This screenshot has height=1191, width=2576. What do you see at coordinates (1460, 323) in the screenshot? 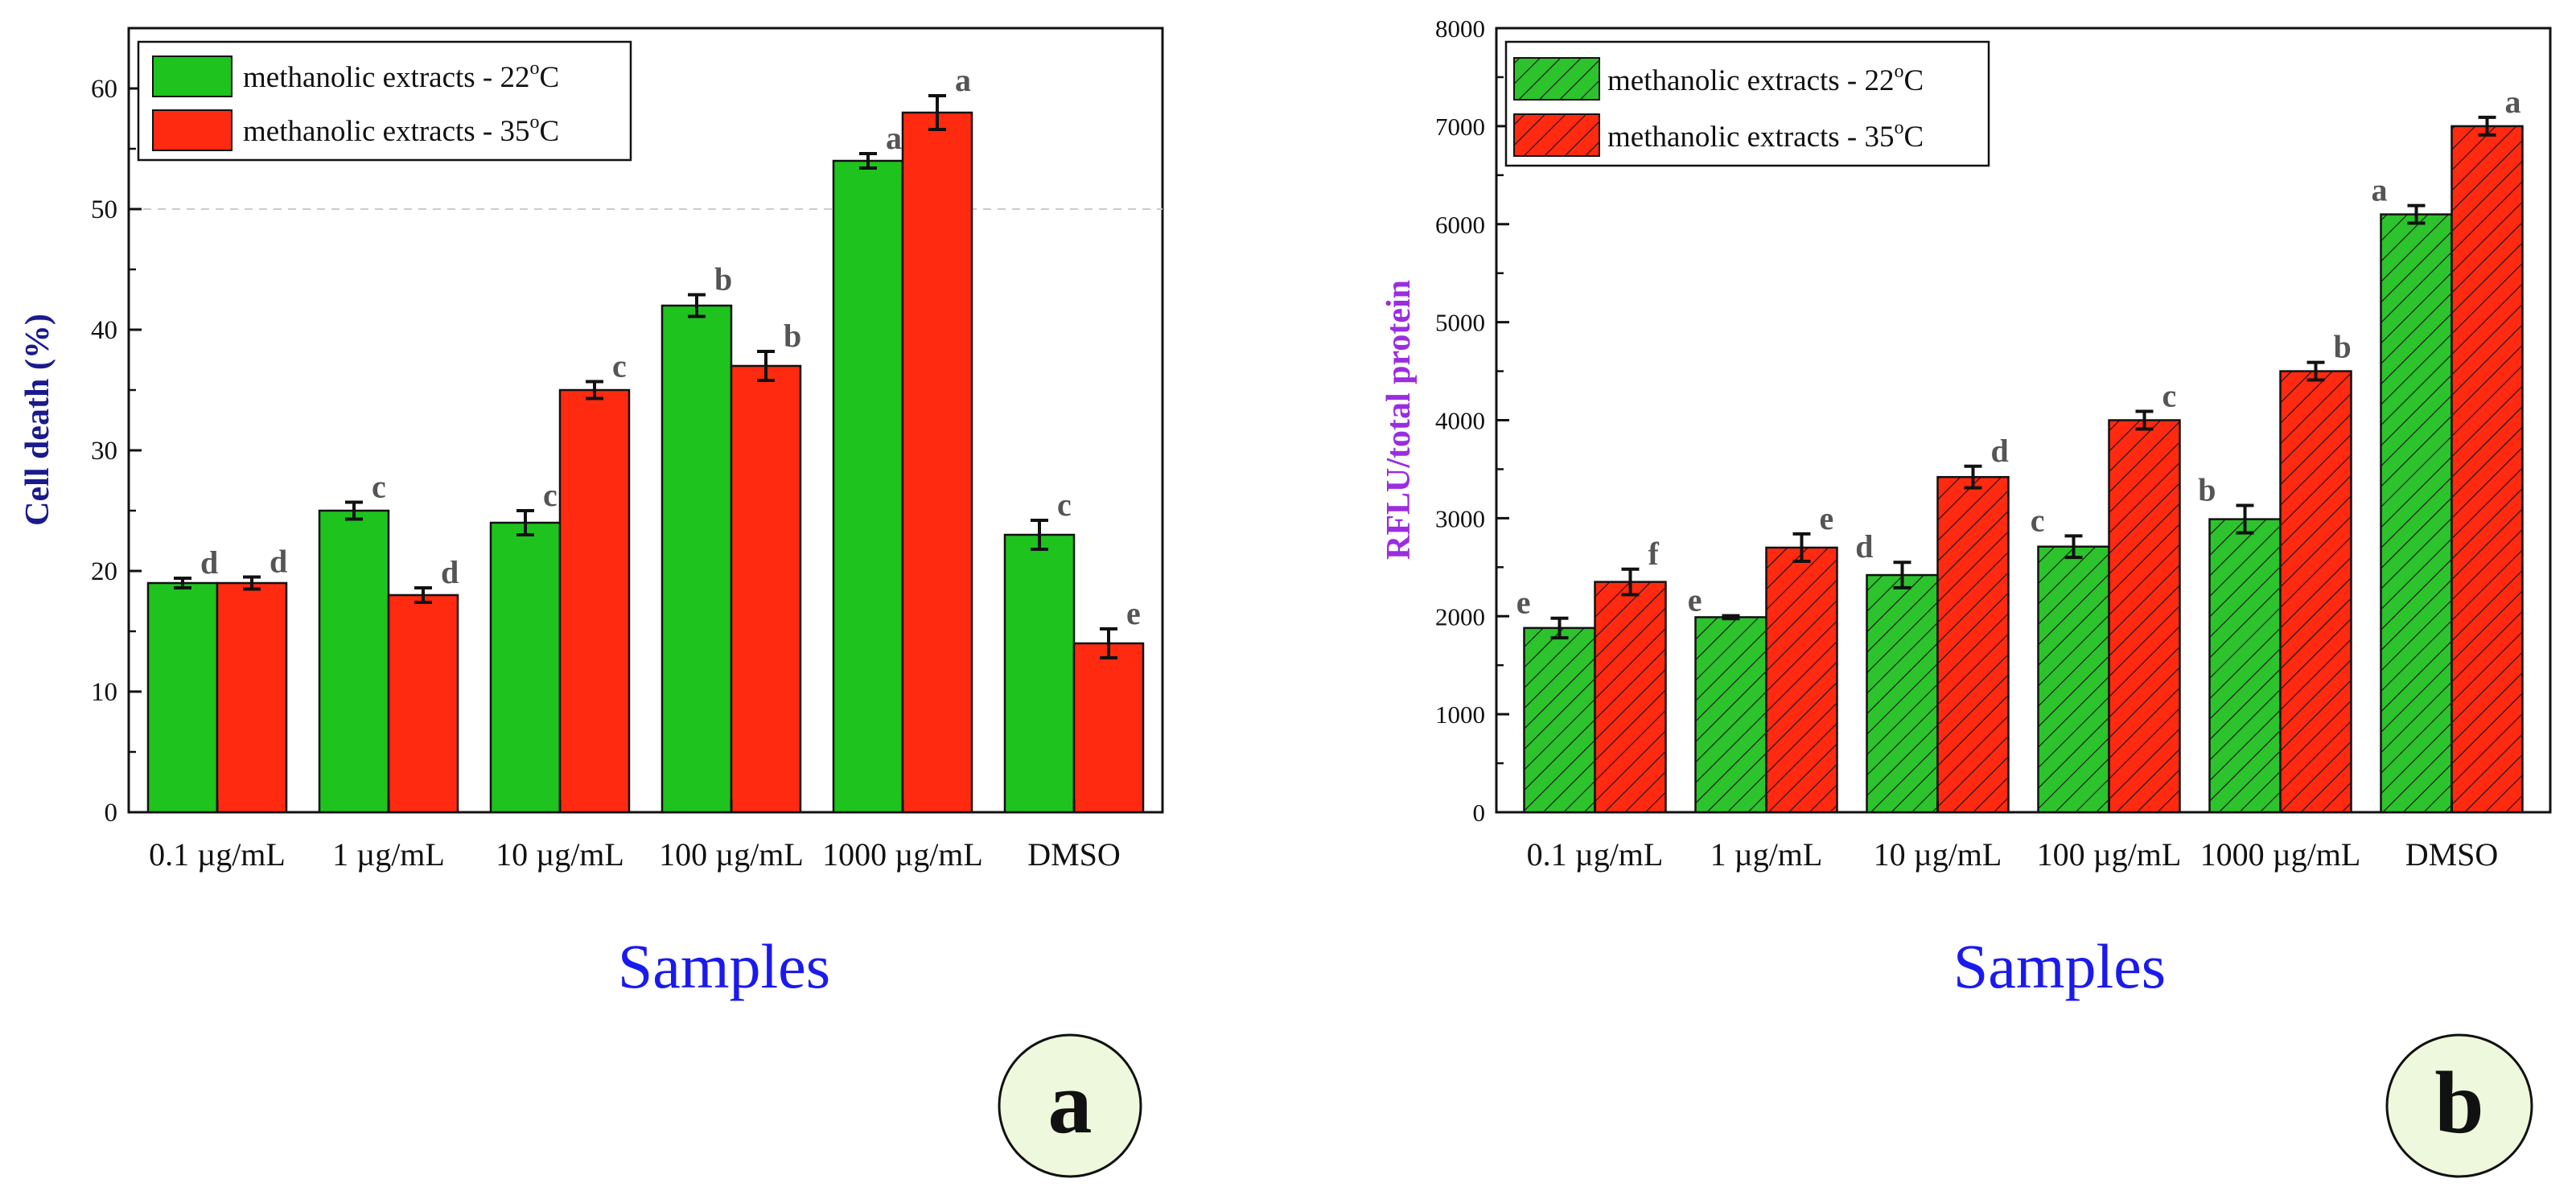
I see `y-tick-label: 5000` at bounding box center [1460, 323].